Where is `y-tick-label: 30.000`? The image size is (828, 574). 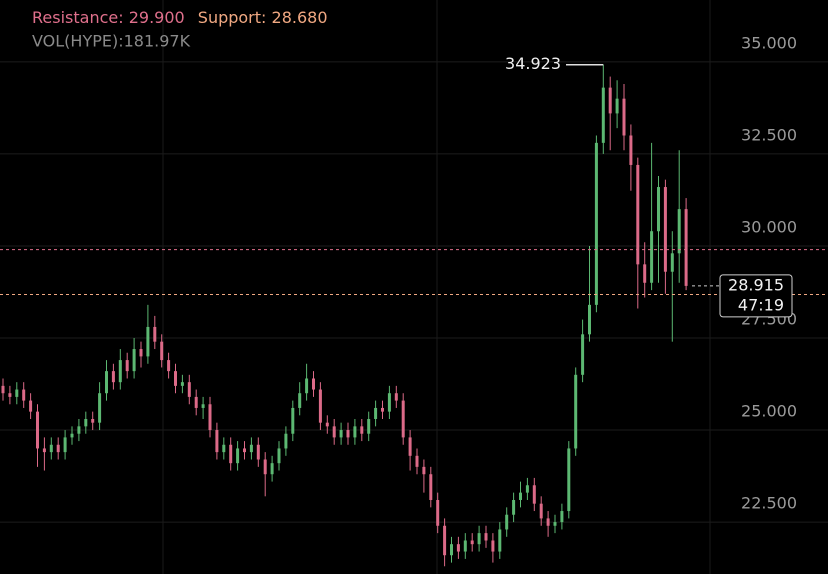
y-tick-label: 30.000 is located at coordinates (769, 226).